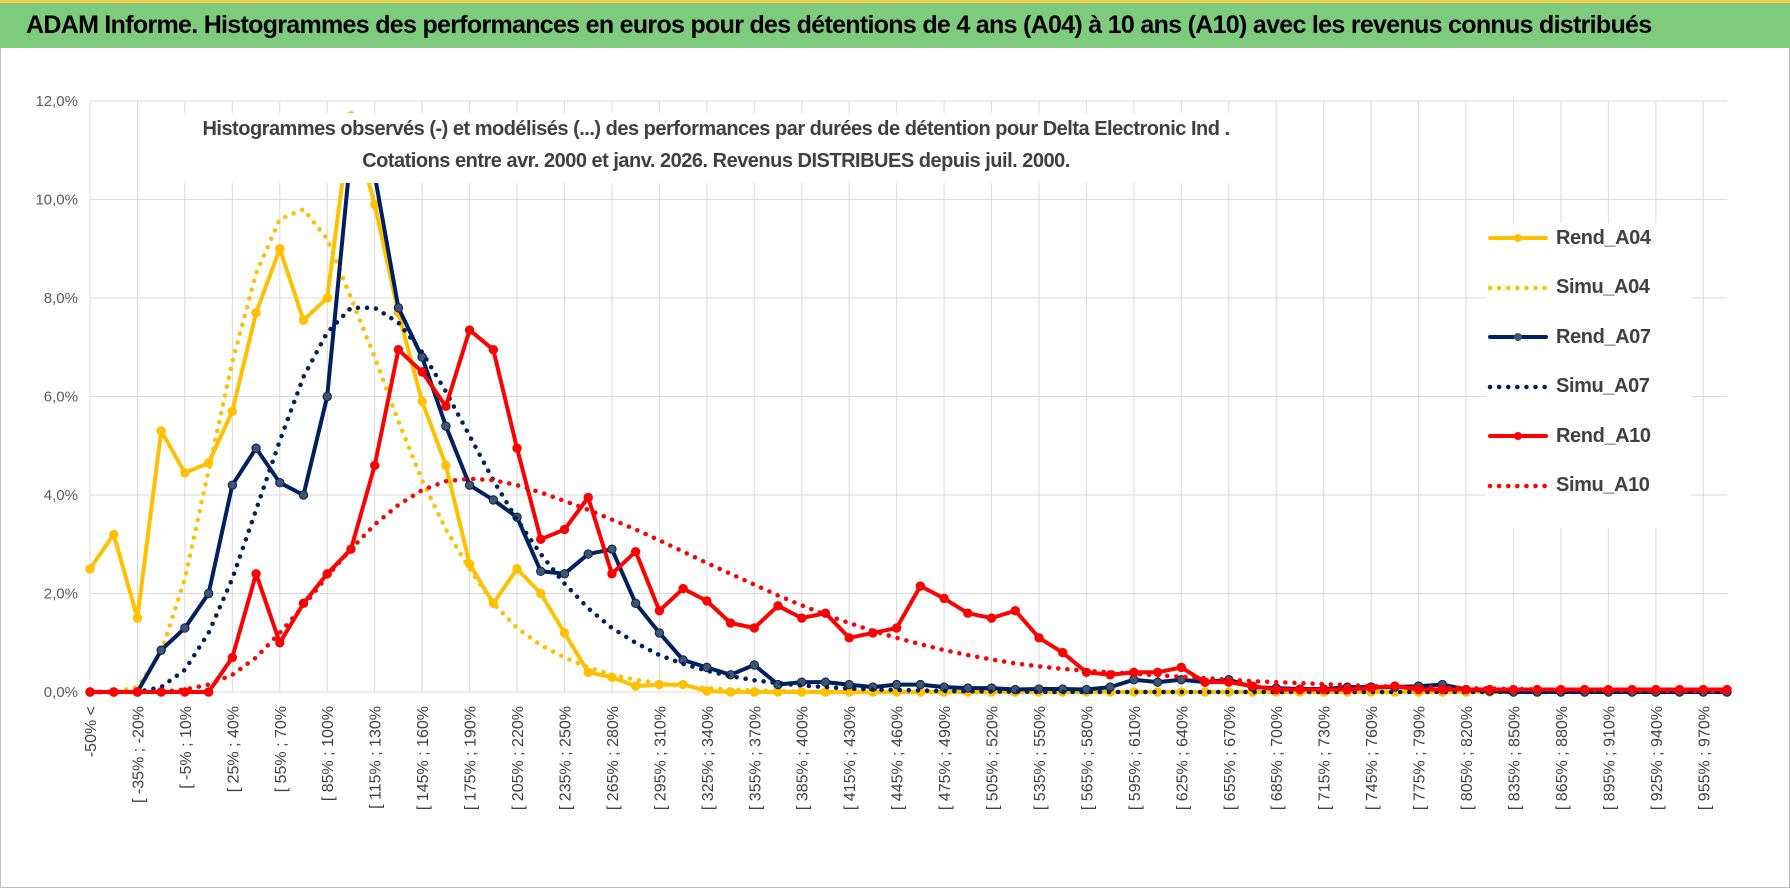 This screenshot has width=1790, height=888. Describe the element at coordinates (1230, 758) in the screenshot. I see `x-tick-label: [ 655% ; 670%` at that location.